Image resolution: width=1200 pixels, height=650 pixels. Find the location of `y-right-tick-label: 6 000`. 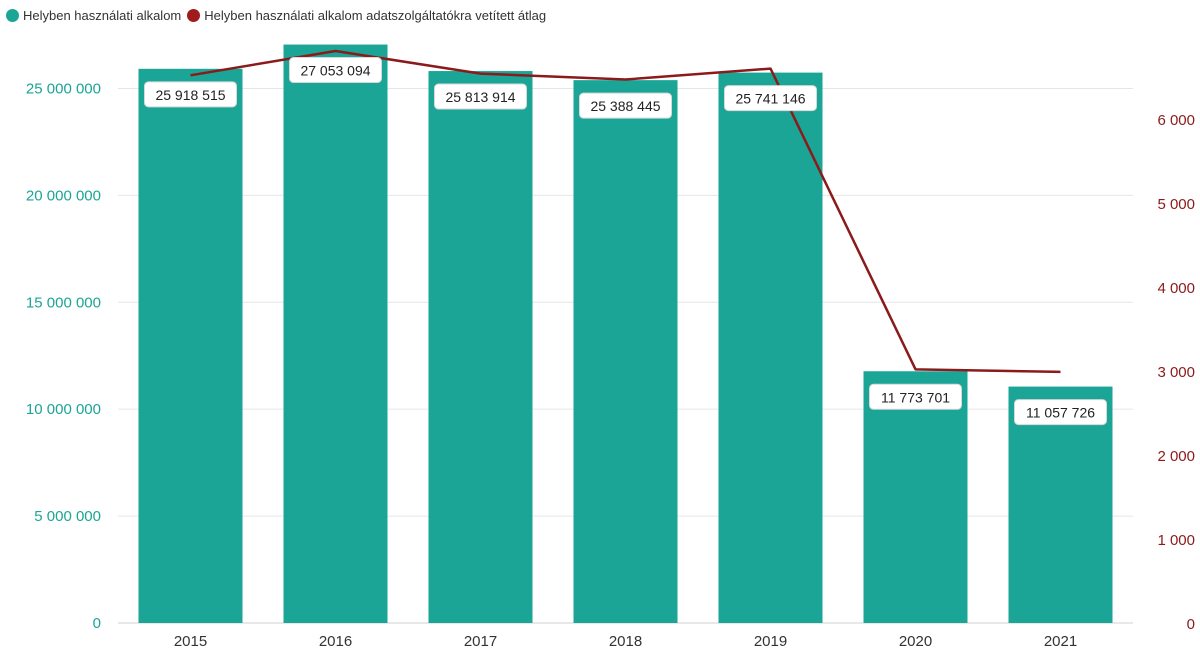

y-right-tick-label: 6 000 is located at coordinates (1176, 120).